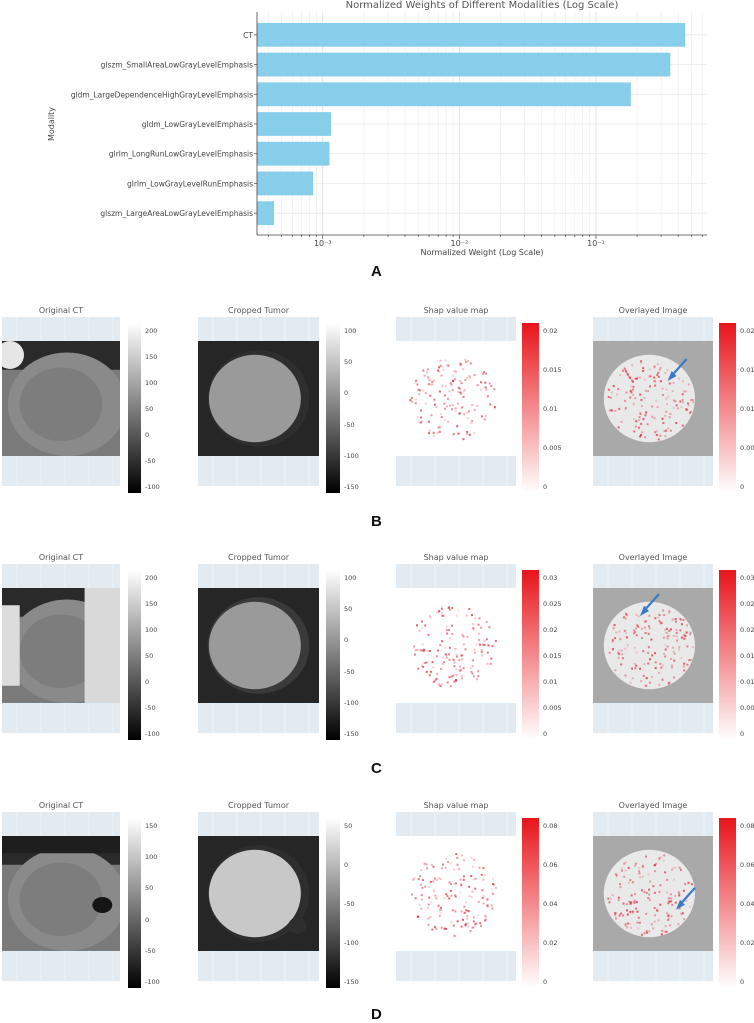 This screenshot has width=754, height=1023. I want to click on chart-bars, so click(471, 124).